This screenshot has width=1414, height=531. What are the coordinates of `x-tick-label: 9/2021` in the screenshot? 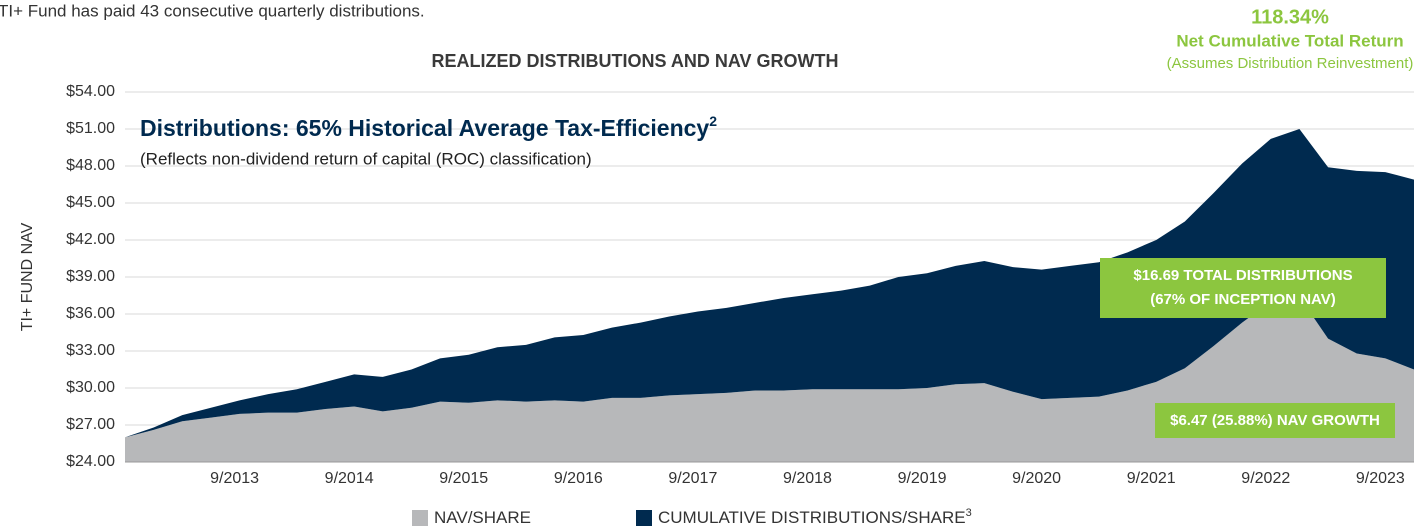 It's located at (1151, 478).